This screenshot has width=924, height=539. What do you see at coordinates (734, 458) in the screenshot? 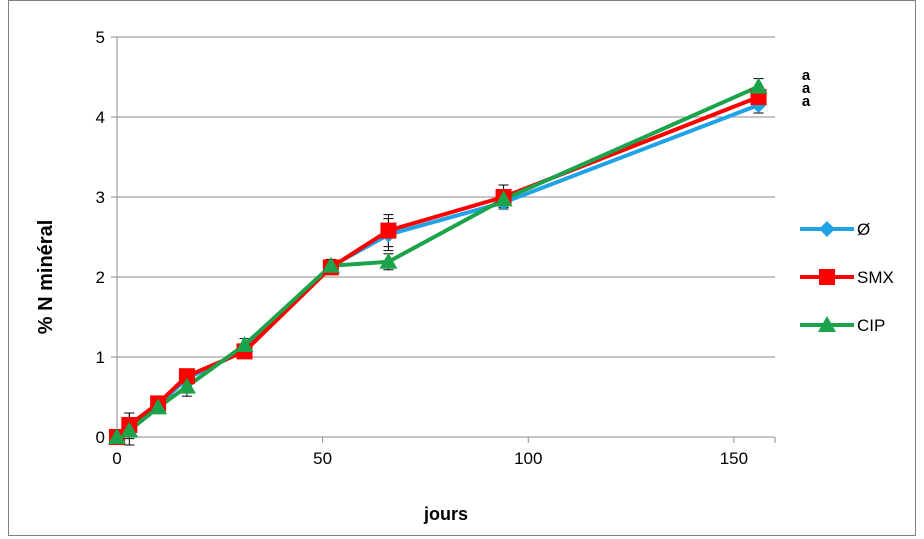
I see `x-tick-label: 150` at bounding box center [734, 458].